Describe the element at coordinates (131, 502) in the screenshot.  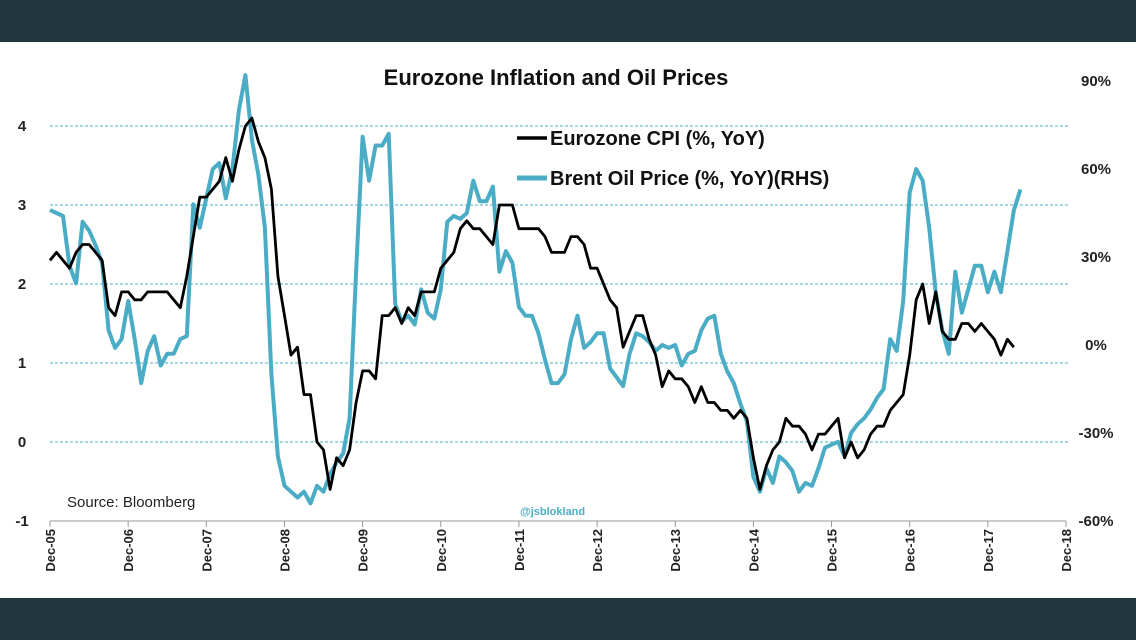
I see `source-note: Source: Bloomberg` at that location.